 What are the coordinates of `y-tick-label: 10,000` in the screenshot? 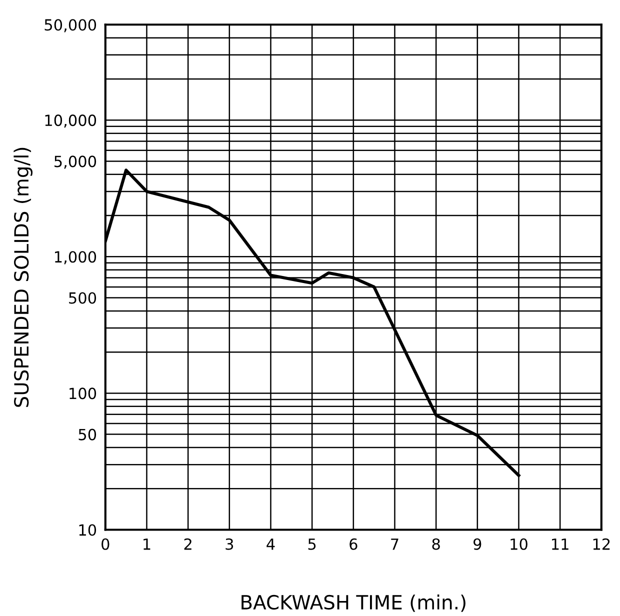 It's located at (70, 121).